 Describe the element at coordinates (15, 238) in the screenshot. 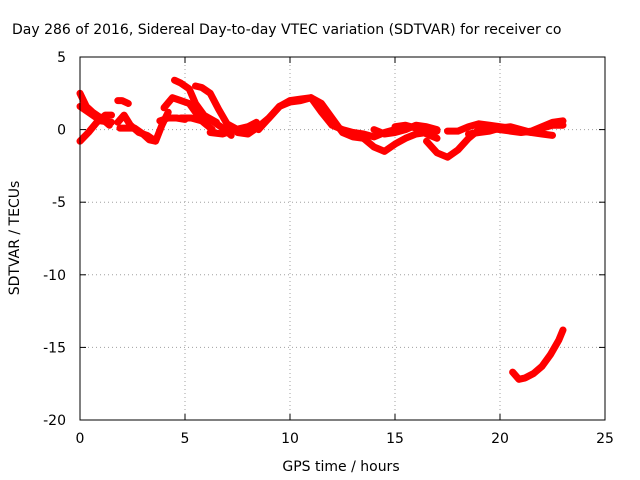

I see `y-axis-label: SDTVAR / TECUs` at that location.